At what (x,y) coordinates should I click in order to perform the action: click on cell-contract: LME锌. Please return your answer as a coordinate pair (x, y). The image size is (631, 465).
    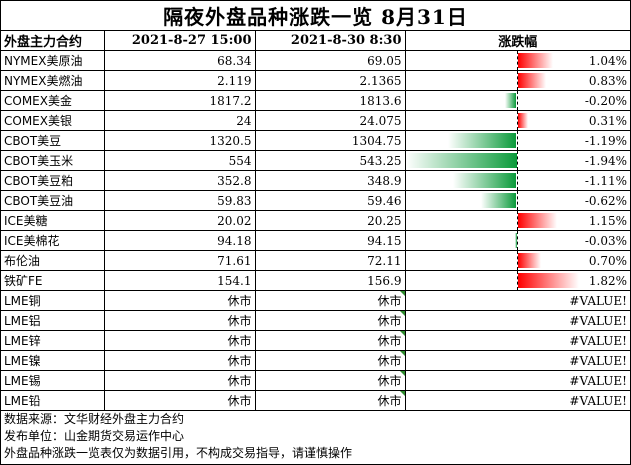
    Looking at the image, I should click on (53, 340).